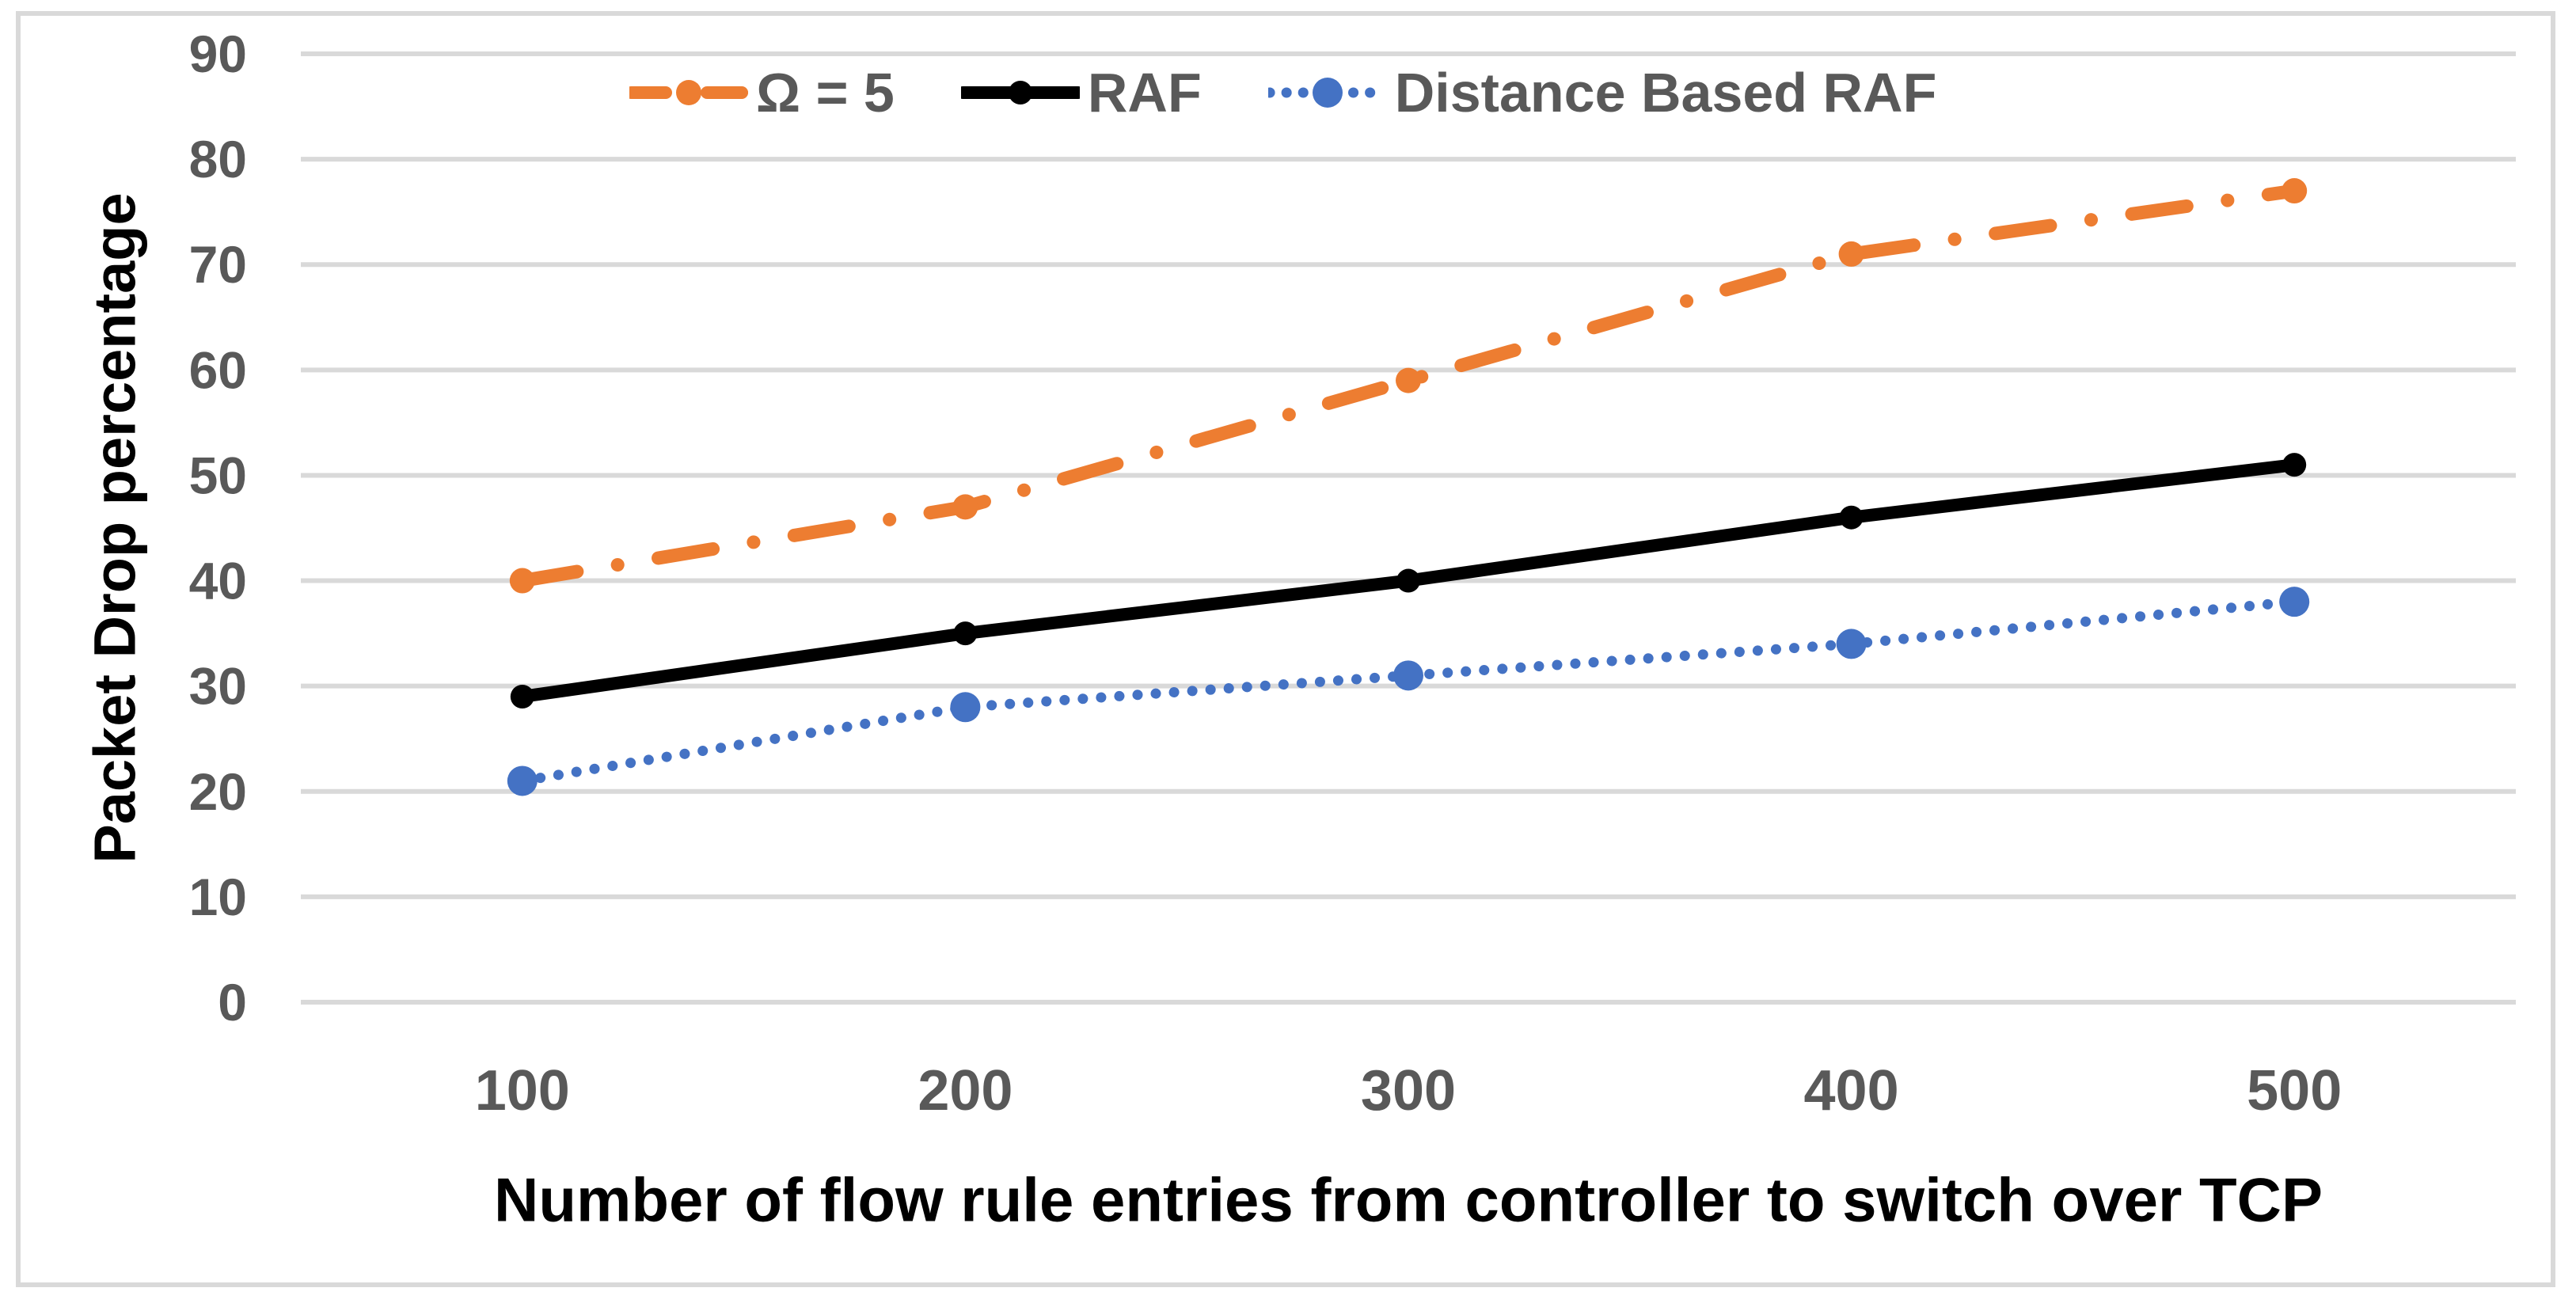  What do you see at coordinates (2295, 191) in the screenshot?
I see `data-point-series1-x500` at bounding box center [2295, 191].